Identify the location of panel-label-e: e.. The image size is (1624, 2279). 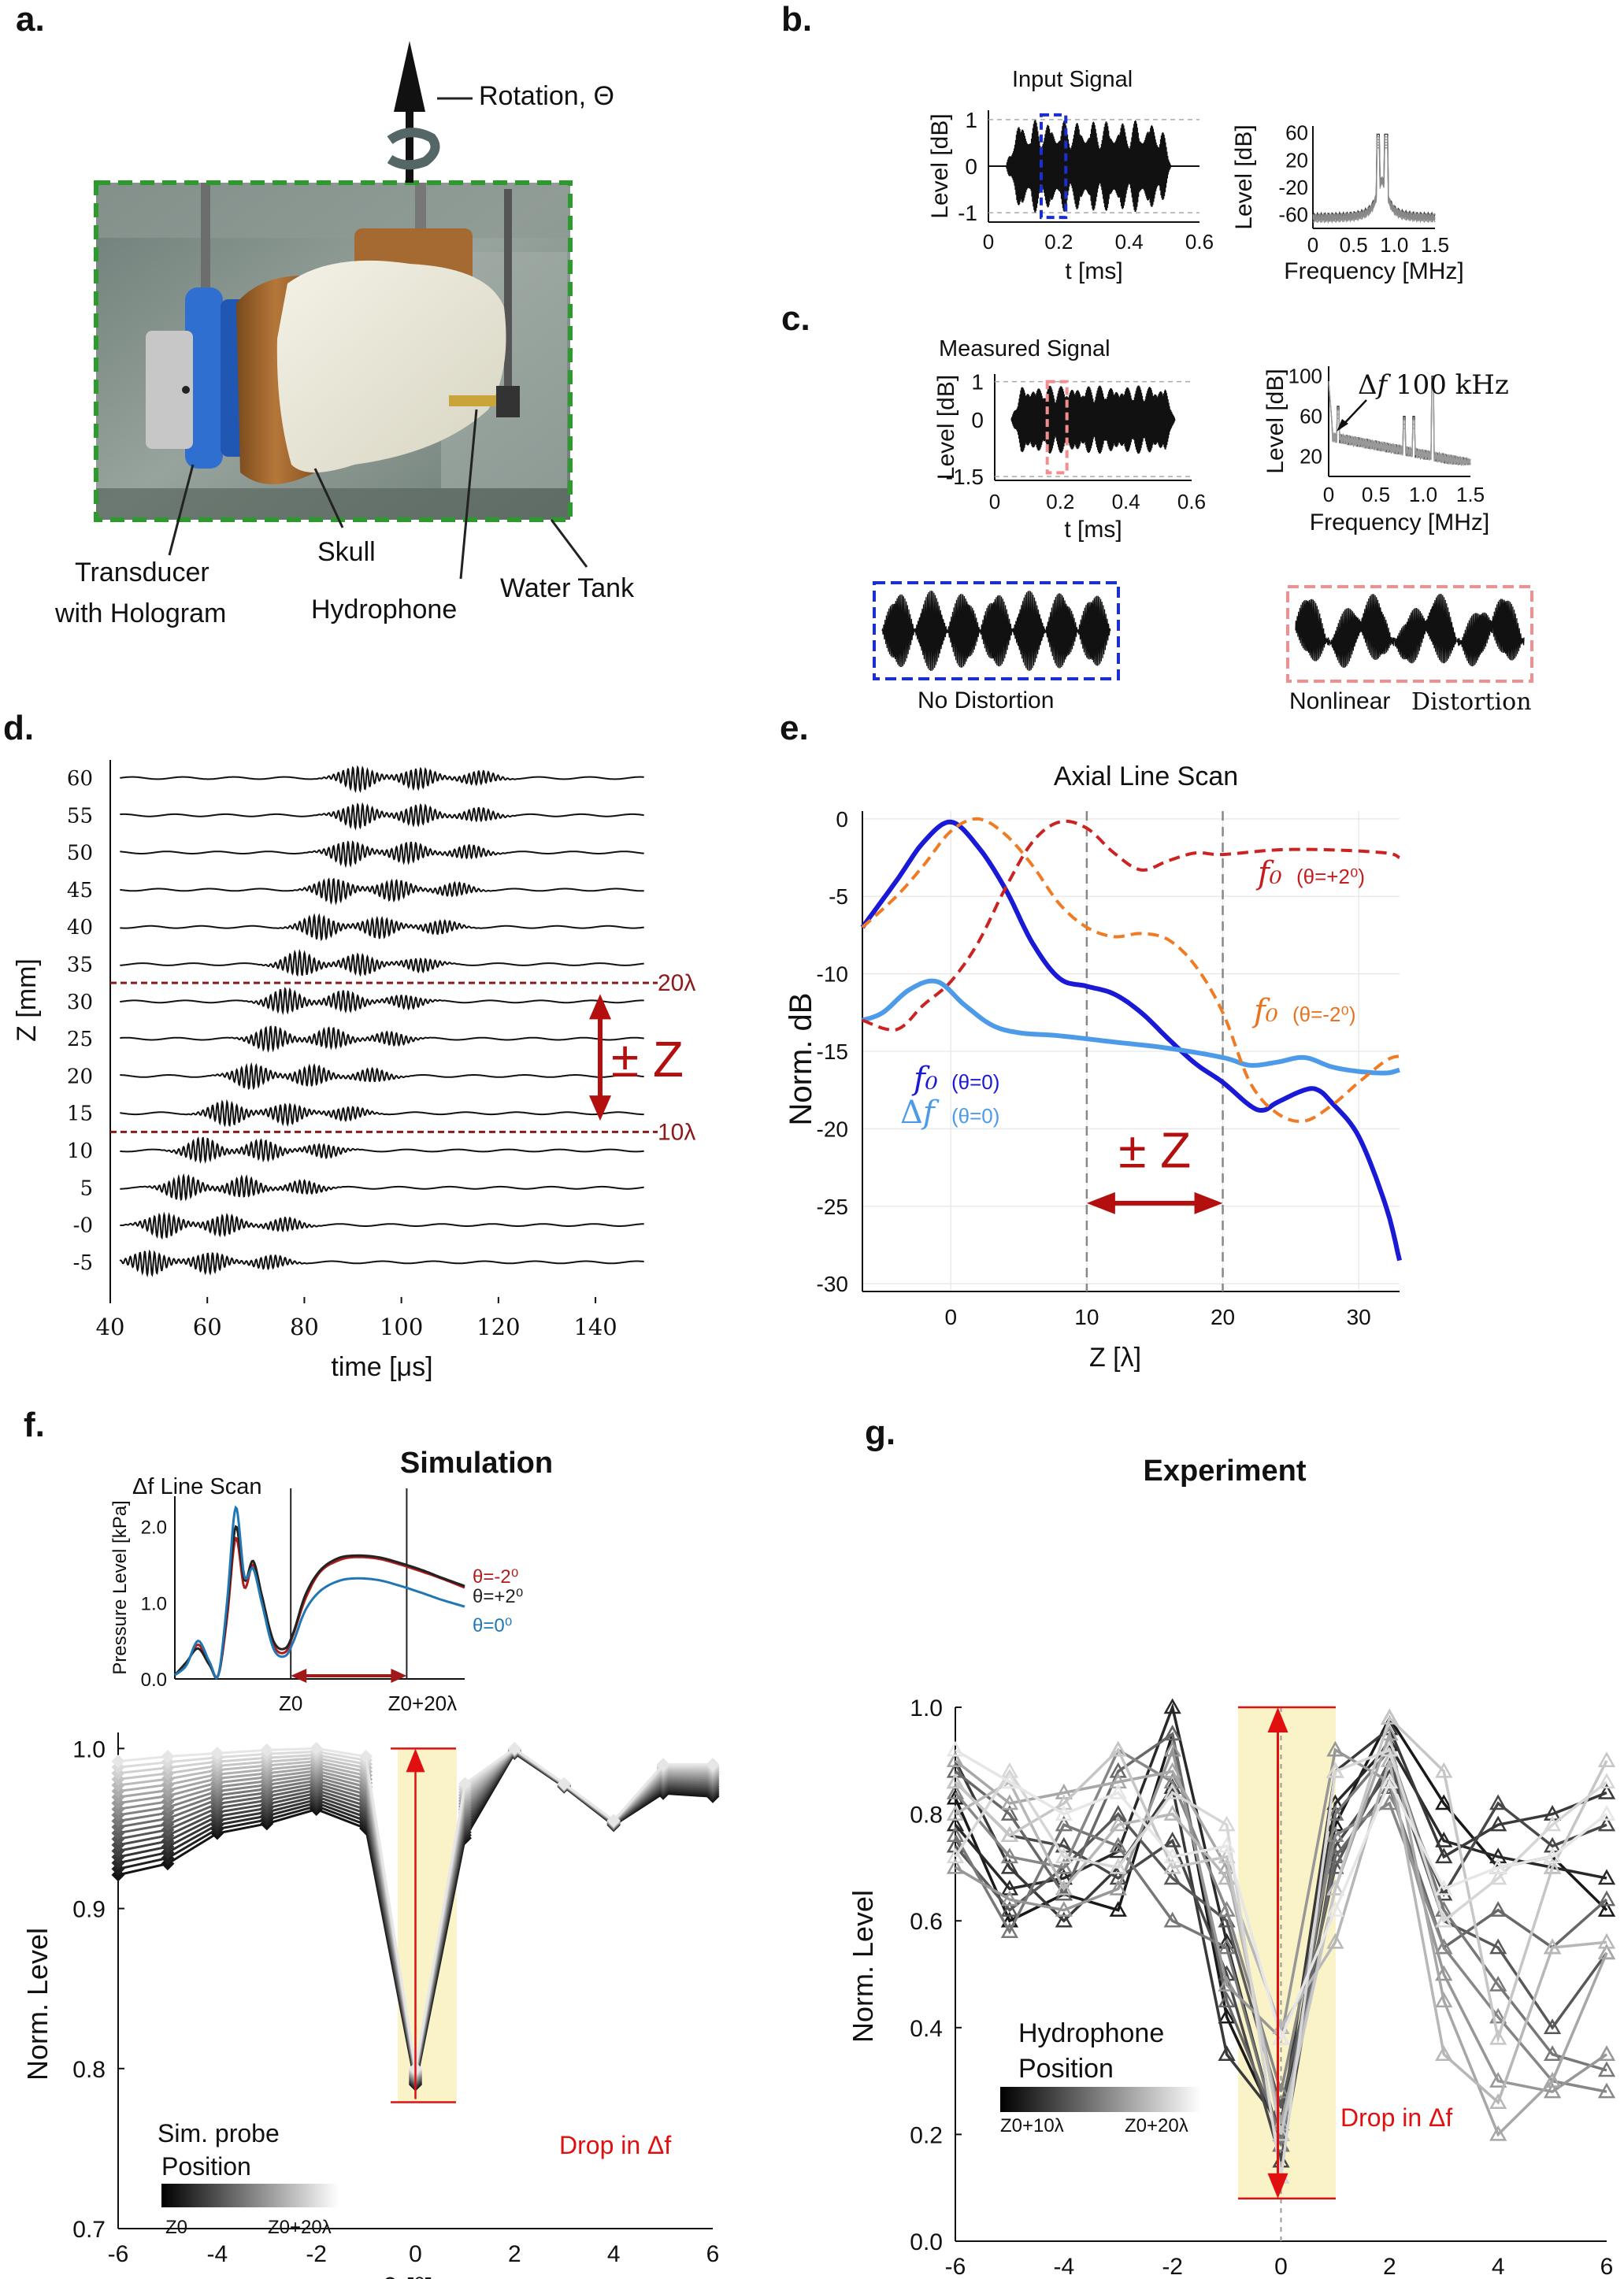
(794, 728).